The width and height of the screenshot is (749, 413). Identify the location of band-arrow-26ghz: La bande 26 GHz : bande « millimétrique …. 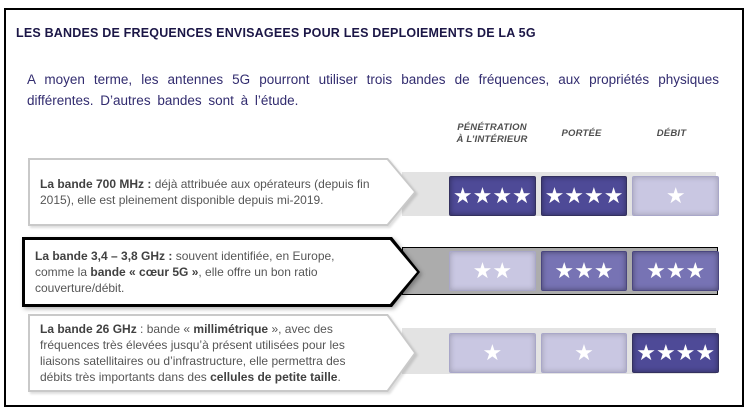
(222, 353).